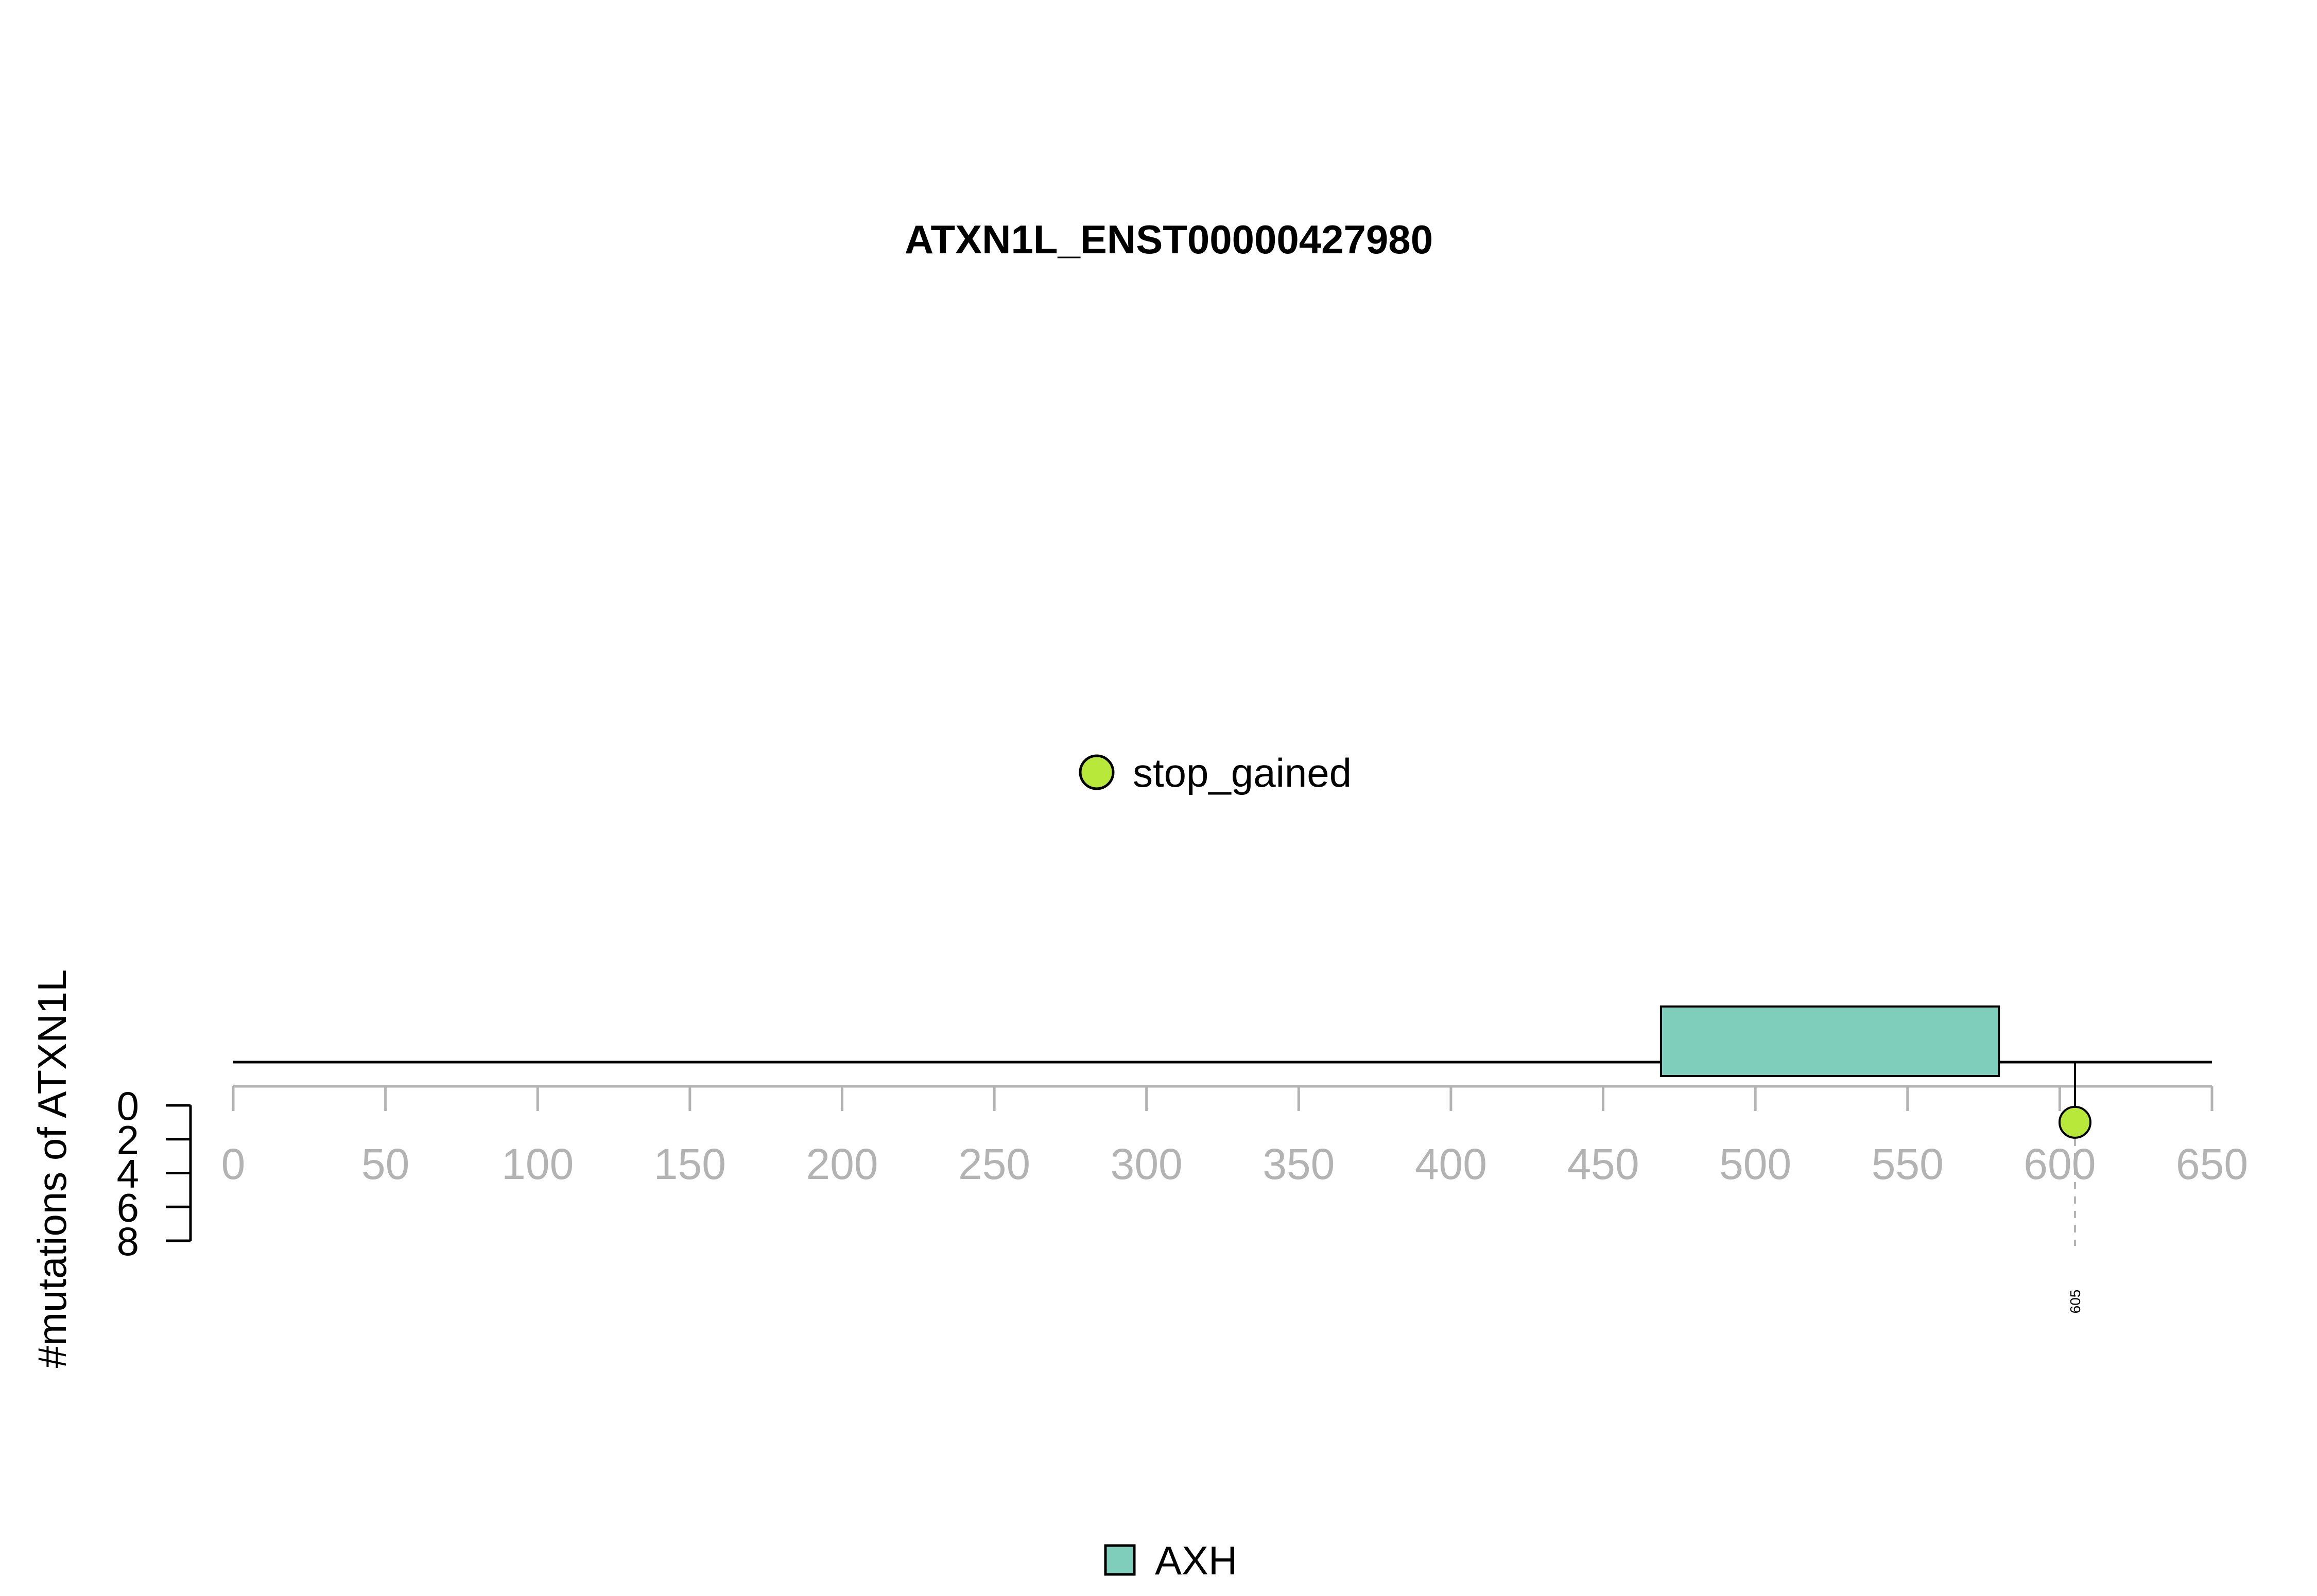  What do you see at coordinates (2212, 1164) in the screenshot?
I see `x-tick-label-650: 650` at bounding box center [2212, 1164].